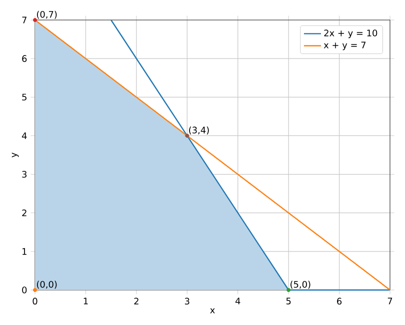 Image resolution: width=405 pixels, height=325 pixels. I want to click on y-axis-title: y, so click(15, 155).